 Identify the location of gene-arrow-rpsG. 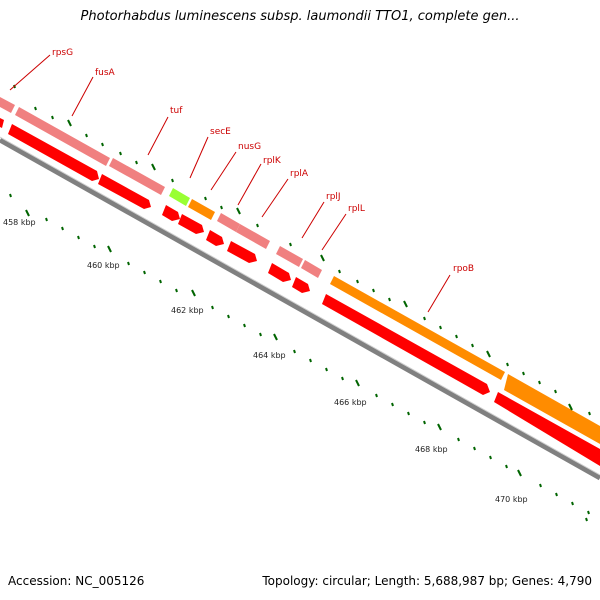
(2, 123).